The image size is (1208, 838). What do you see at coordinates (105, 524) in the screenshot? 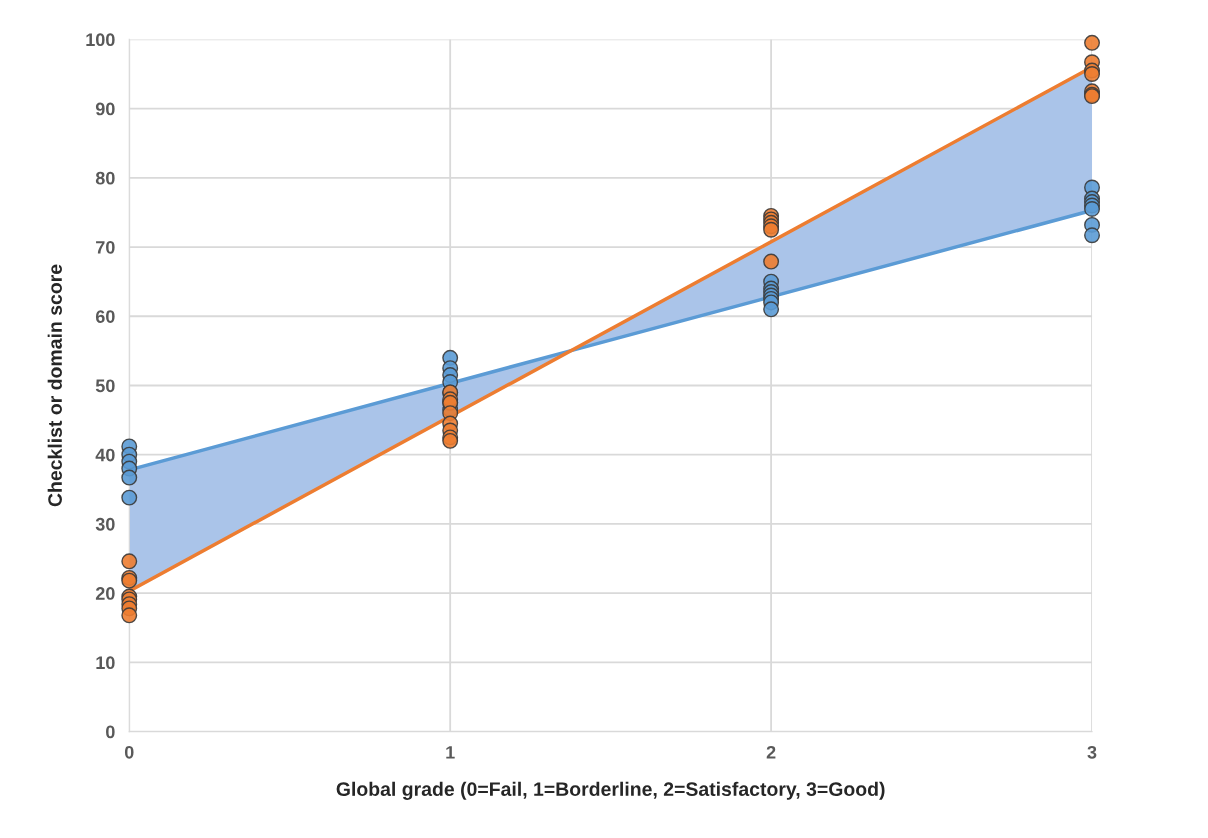
I see `y-tick-label: 30` at bounding box center [105, 524].